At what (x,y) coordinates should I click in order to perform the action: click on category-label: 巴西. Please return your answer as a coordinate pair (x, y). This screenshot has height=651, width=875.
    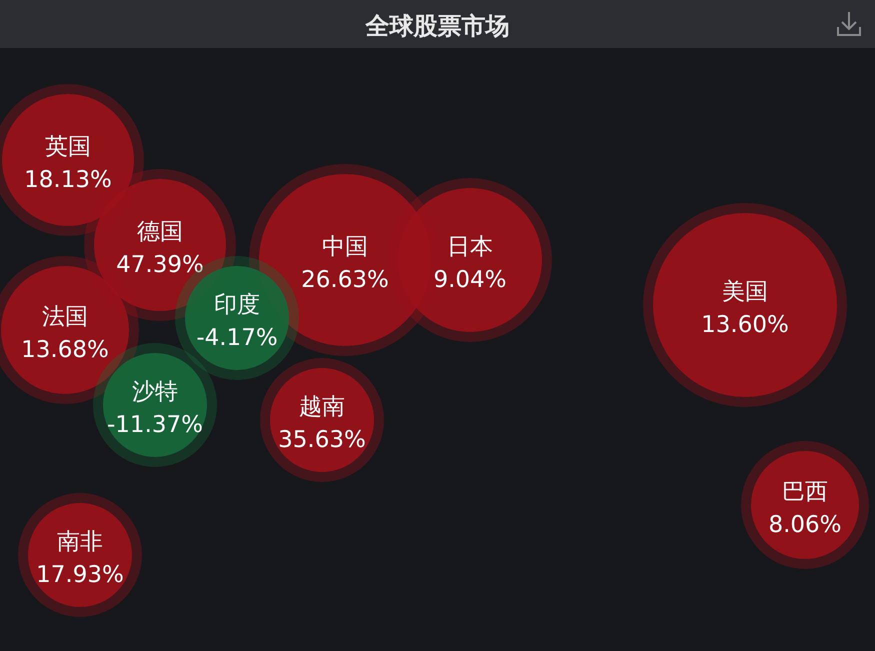
    Looking at the image, I should click on (805, 492).